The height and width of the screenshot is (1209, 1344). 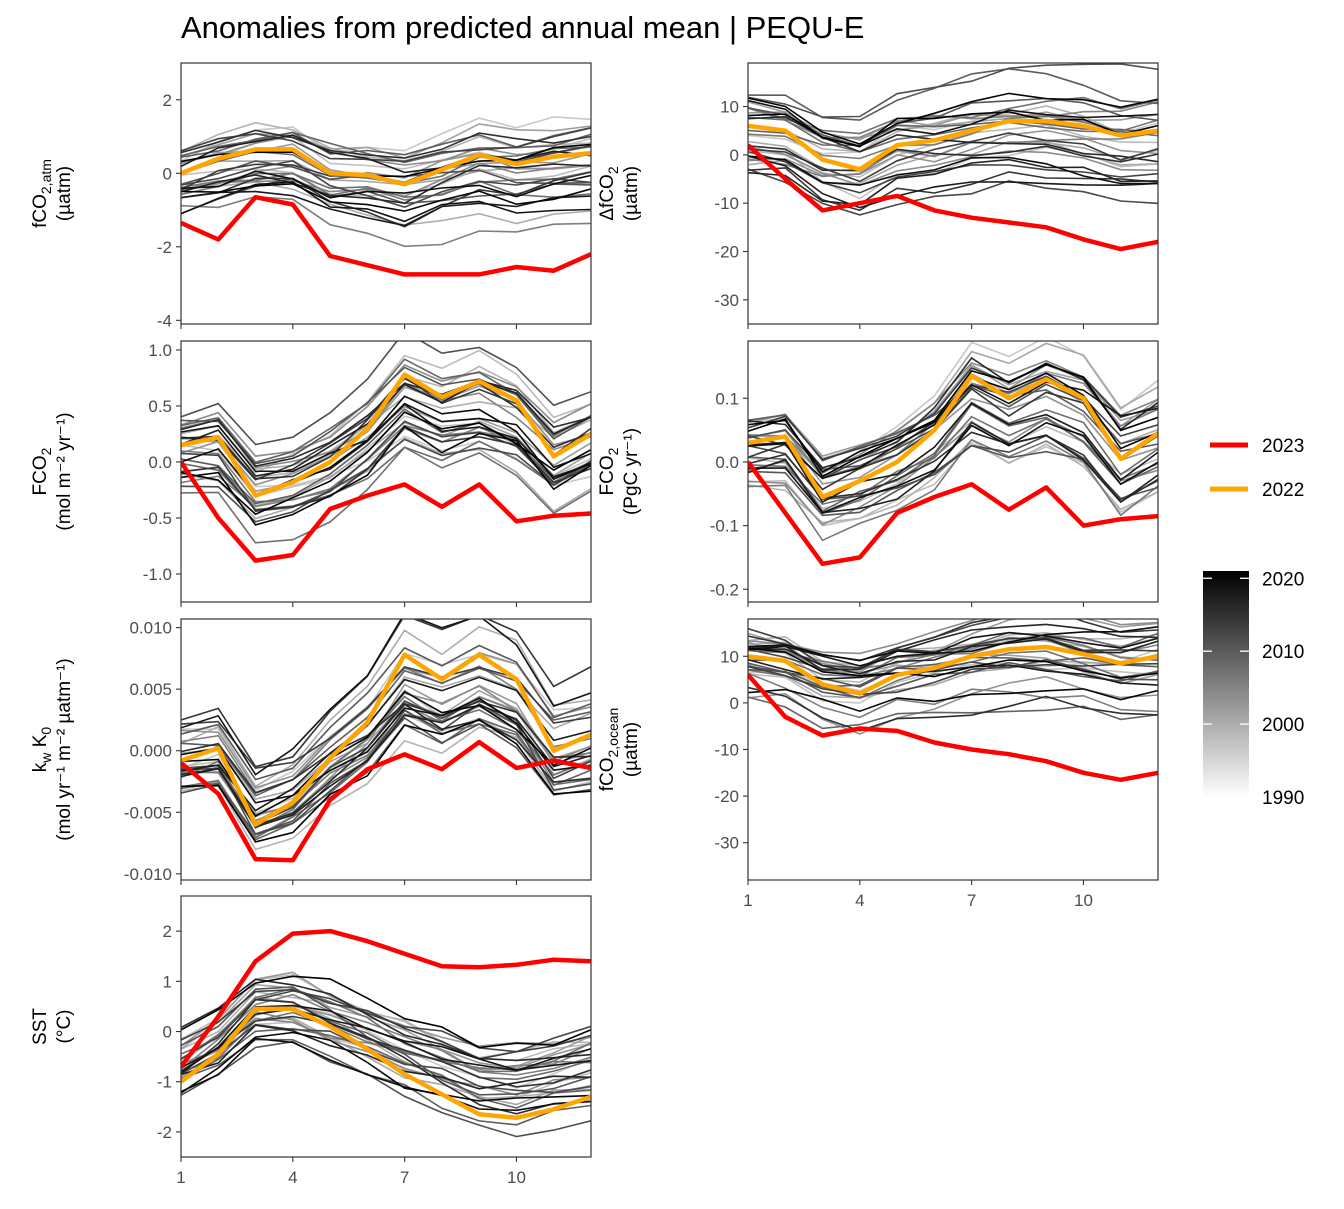 What do you see at coordinates (148, 874) in the screenshot?
I see `y-tick-label: -0.010` at bounding box center [148, 874].